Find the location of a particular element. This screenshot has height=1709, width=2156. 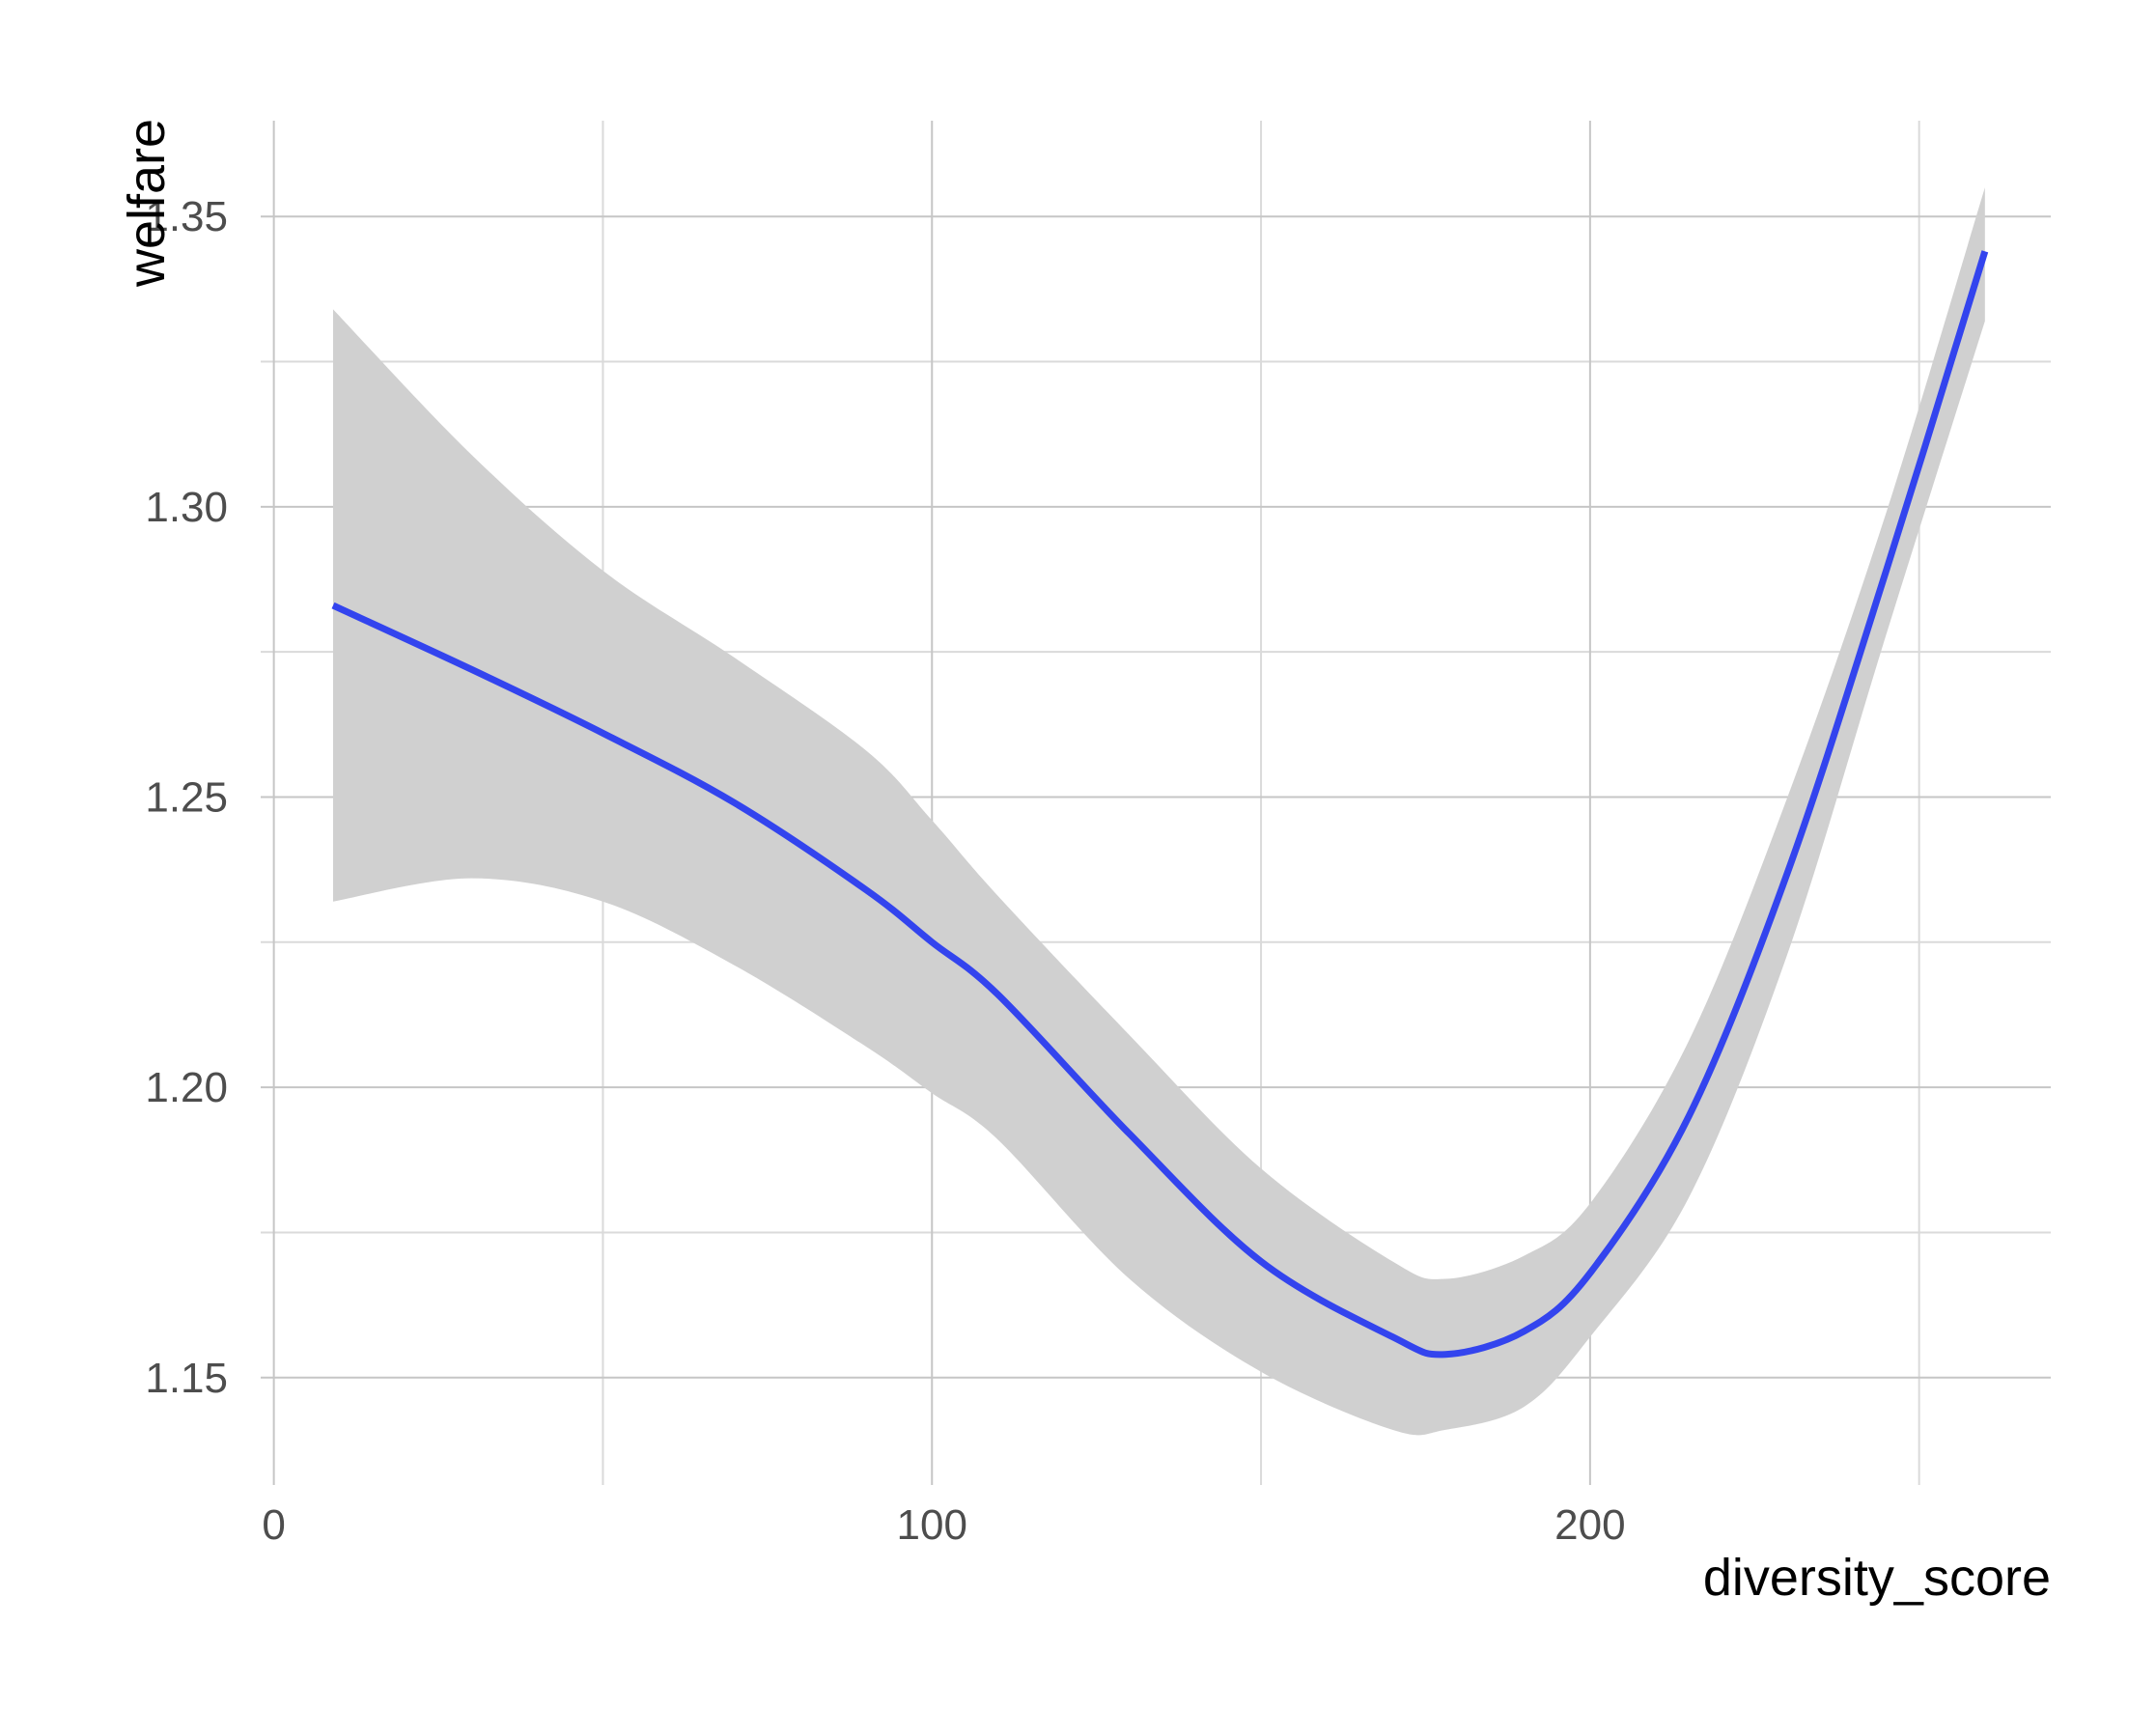

y-axis-title: welfare is located at coordinates (147, 203).